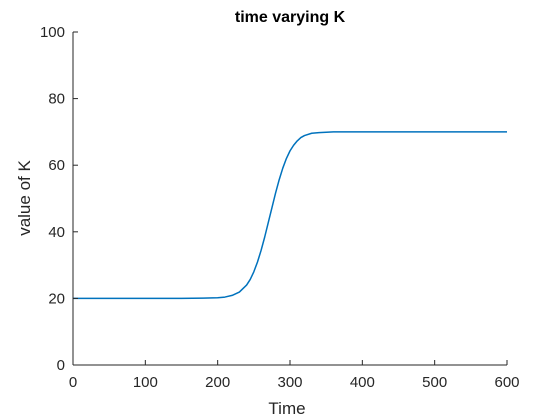 The height and width of the screenshot is (420, 560). Describe the element at coordinates (290, 17) in the screenshot. I see `chart-title: time varying K` at that location.